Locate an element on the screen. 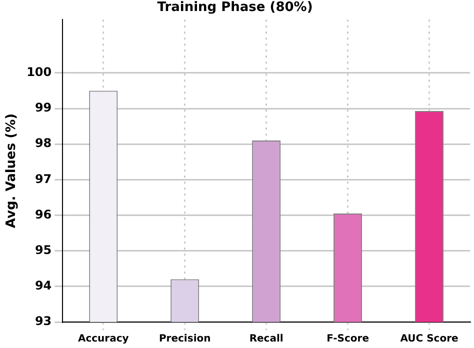 The image size is (474, 348). y-tick-label: 95 is located at coordinates (43, 249).